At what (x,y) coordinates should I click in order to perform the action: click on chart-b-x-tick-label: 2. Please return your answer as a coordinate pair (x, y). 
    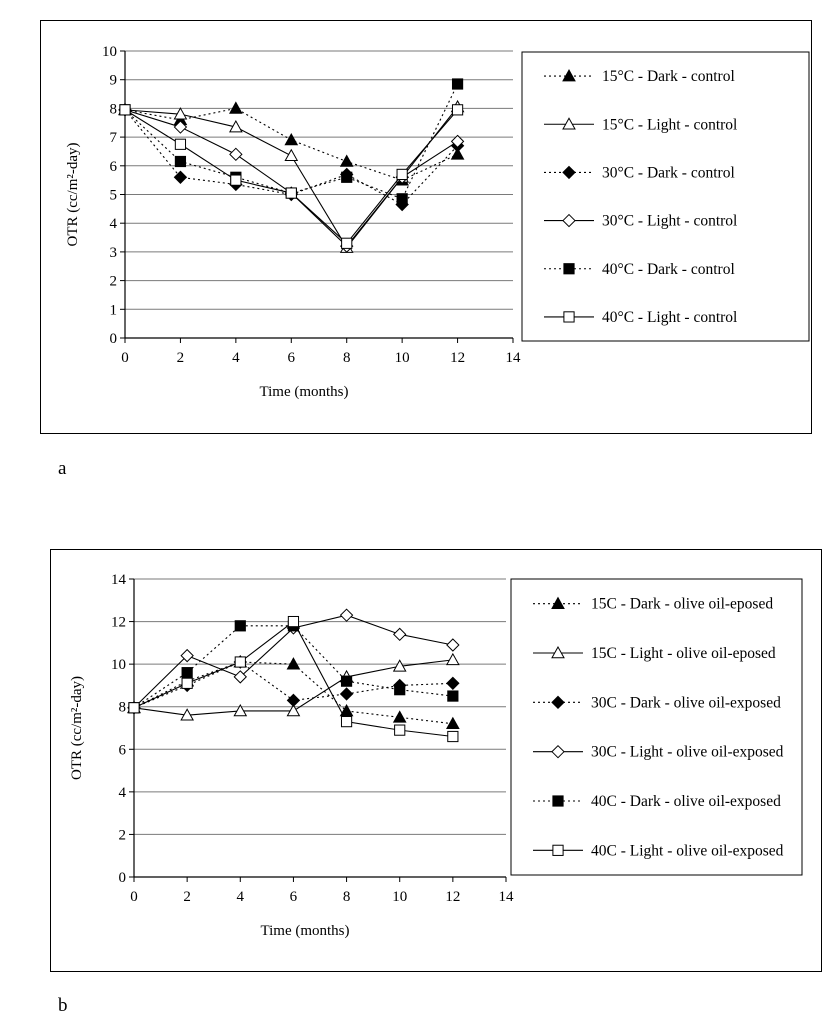
    Looking at the image, I should click on (187, 897).